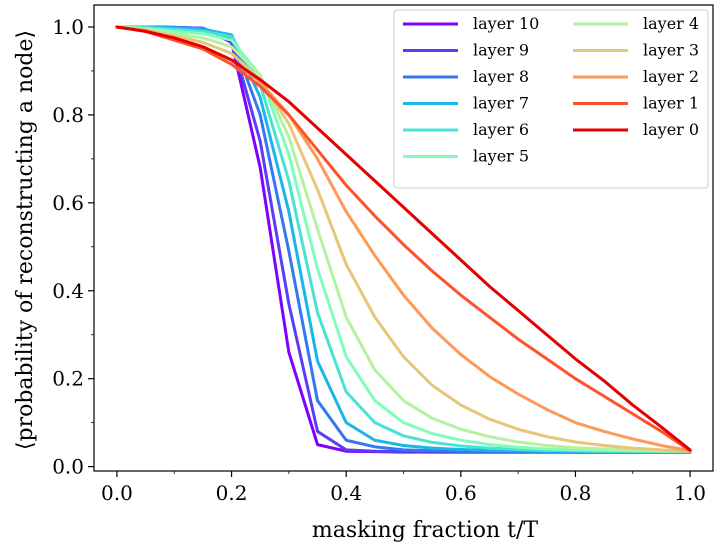 This screenshot has height=552, width=719. Describe the element at coordinates (68, 467) in the screenshot. I see `y-tick-label: 0.0` at that location.